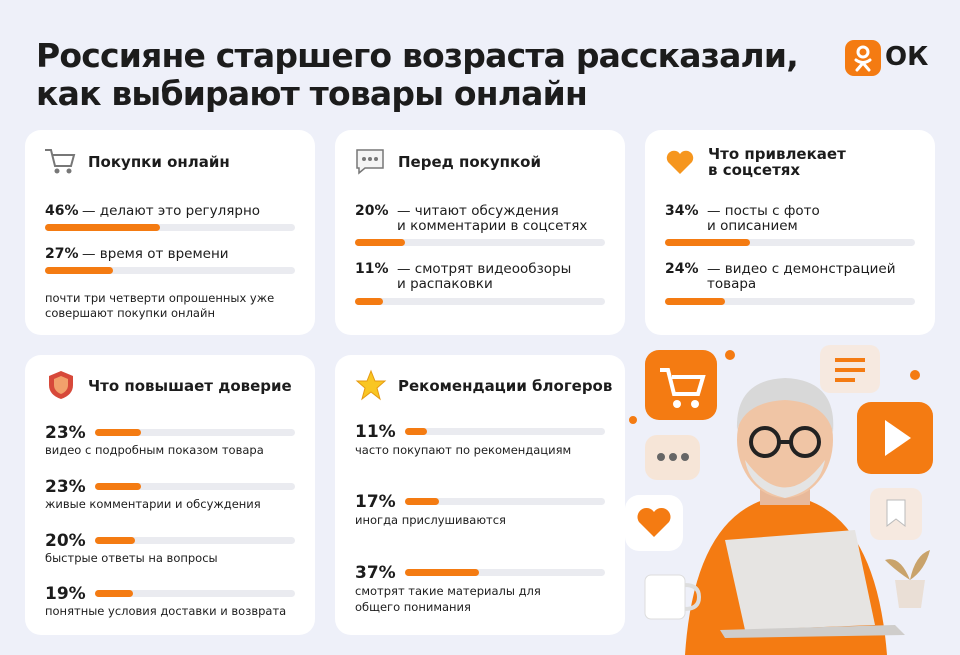 The height and width of the screenshot is (655, 960). I want to click on item-text: — видео с демонстрацией, so click(801, 269).